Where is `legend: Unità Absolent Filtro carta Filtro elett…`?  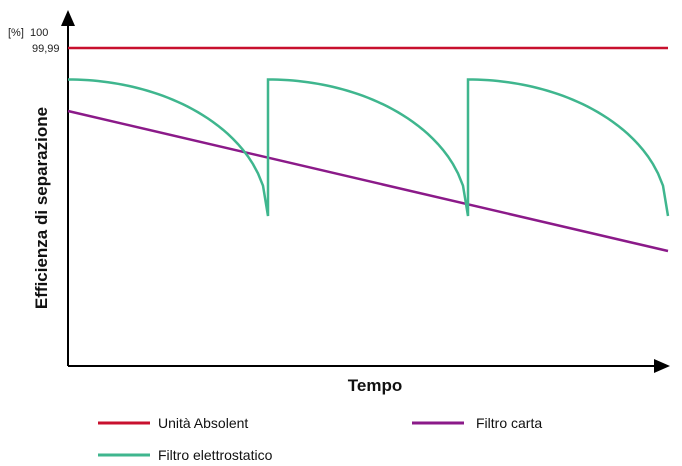 legend: Unità Absolent Filtro carta Filtro elett… is located at coordinates (320, 439).